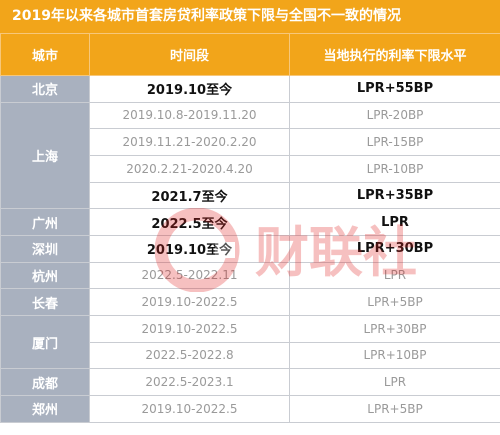 The height and width of the screenshot is (435, 500). Describe the element at coordinates (45, 302) in the screenshot. I see `city-cell: 长春` at that location.